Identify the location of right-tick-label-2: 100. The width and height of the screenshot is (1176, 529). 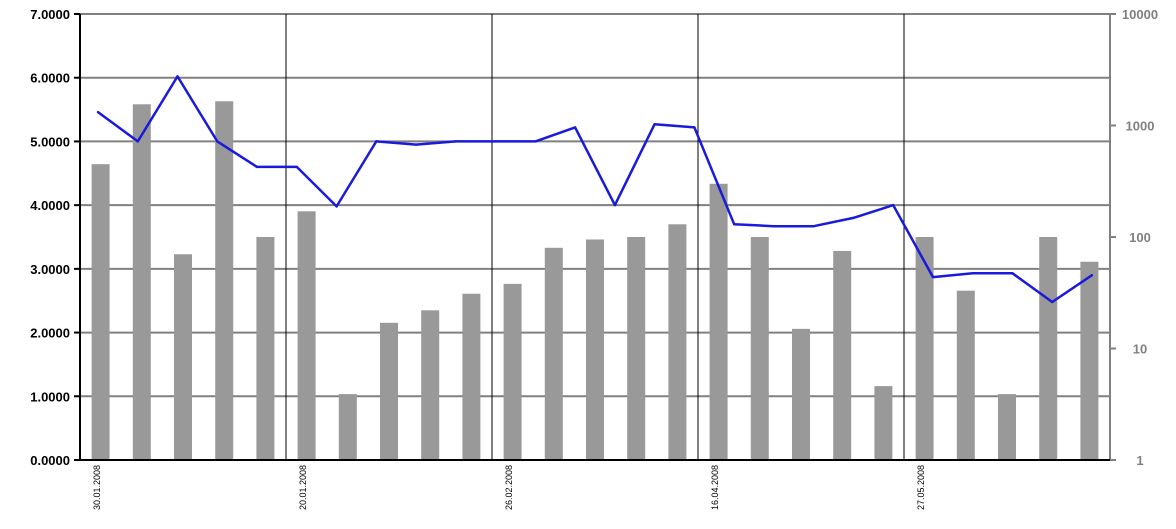
(1140, 237).